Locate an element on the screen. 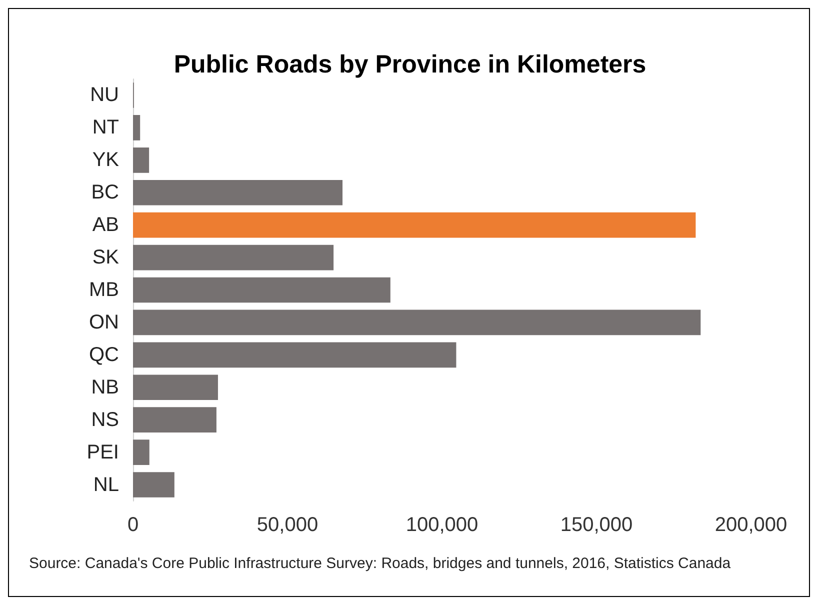 The height and width of the screenshot is (607, 820). y-tick-label: MB is located at coordinates (104, 290).